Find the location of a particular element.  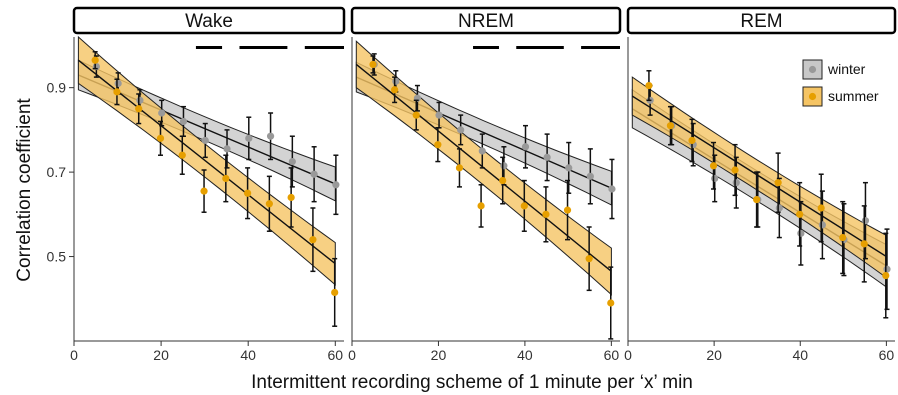

y-axis-title: Correlation coefficient is located at coordinates (24, 190).